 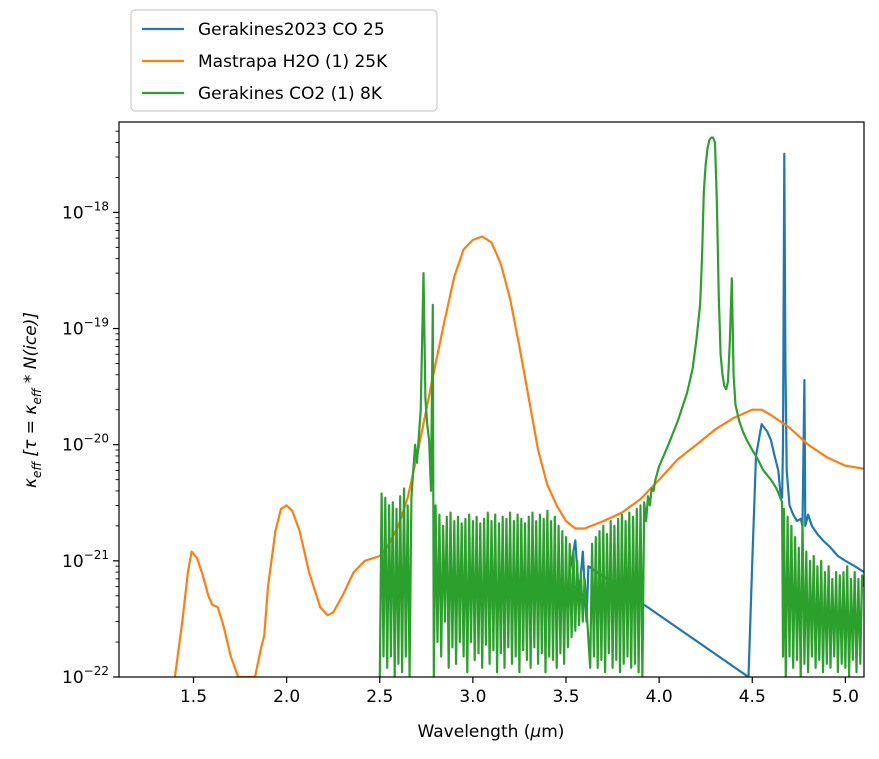 What do you see at coordinates (845, 697) in the screenshot?
I see `x-tick-label: 5.0` at bounding box center [845, 697].